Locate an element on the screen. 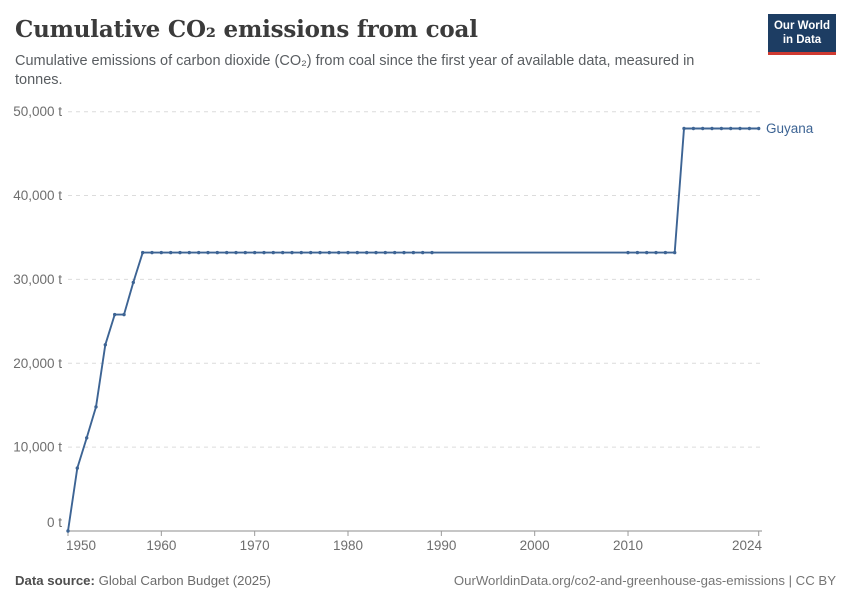 The width and height of the screenshot is (850, 600). y-tick-label: 20,000 t is located at coordinates (37, 363).